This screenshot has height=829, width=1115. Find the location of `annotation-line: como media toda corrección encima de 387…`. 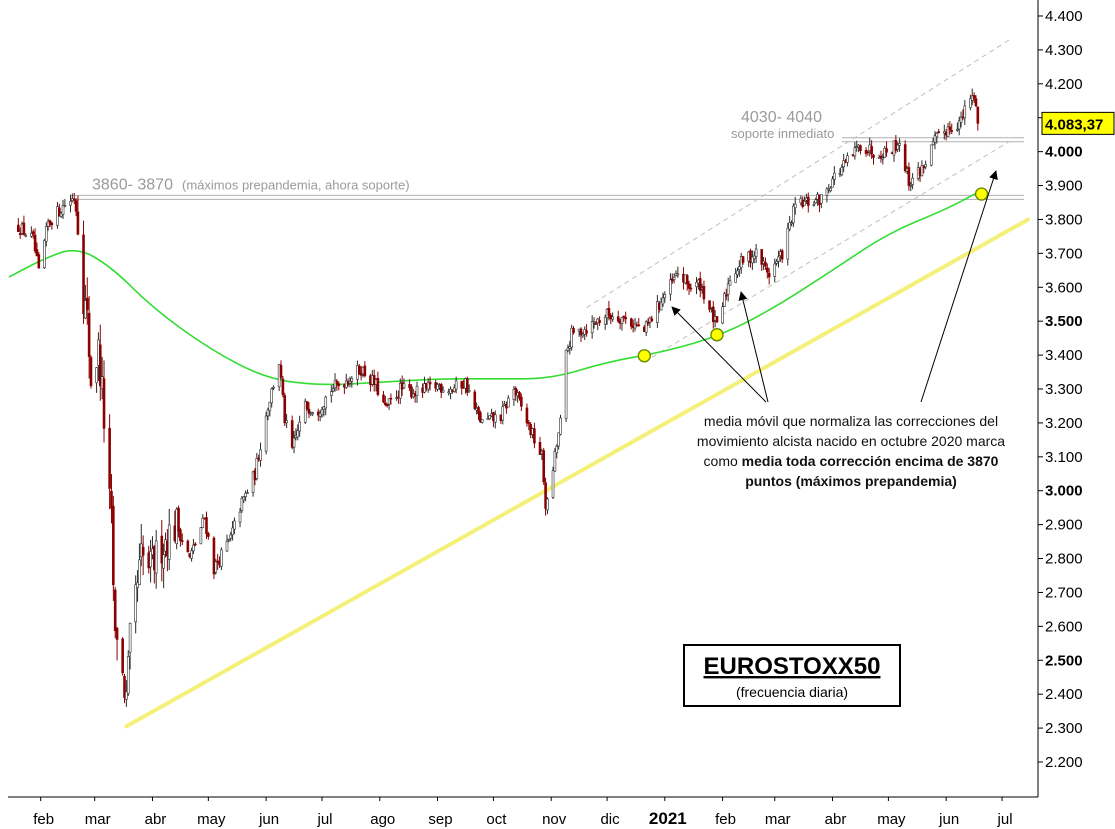

annotation-line: como media toda corrección encima de 387… is located at coordinates (851, 461).